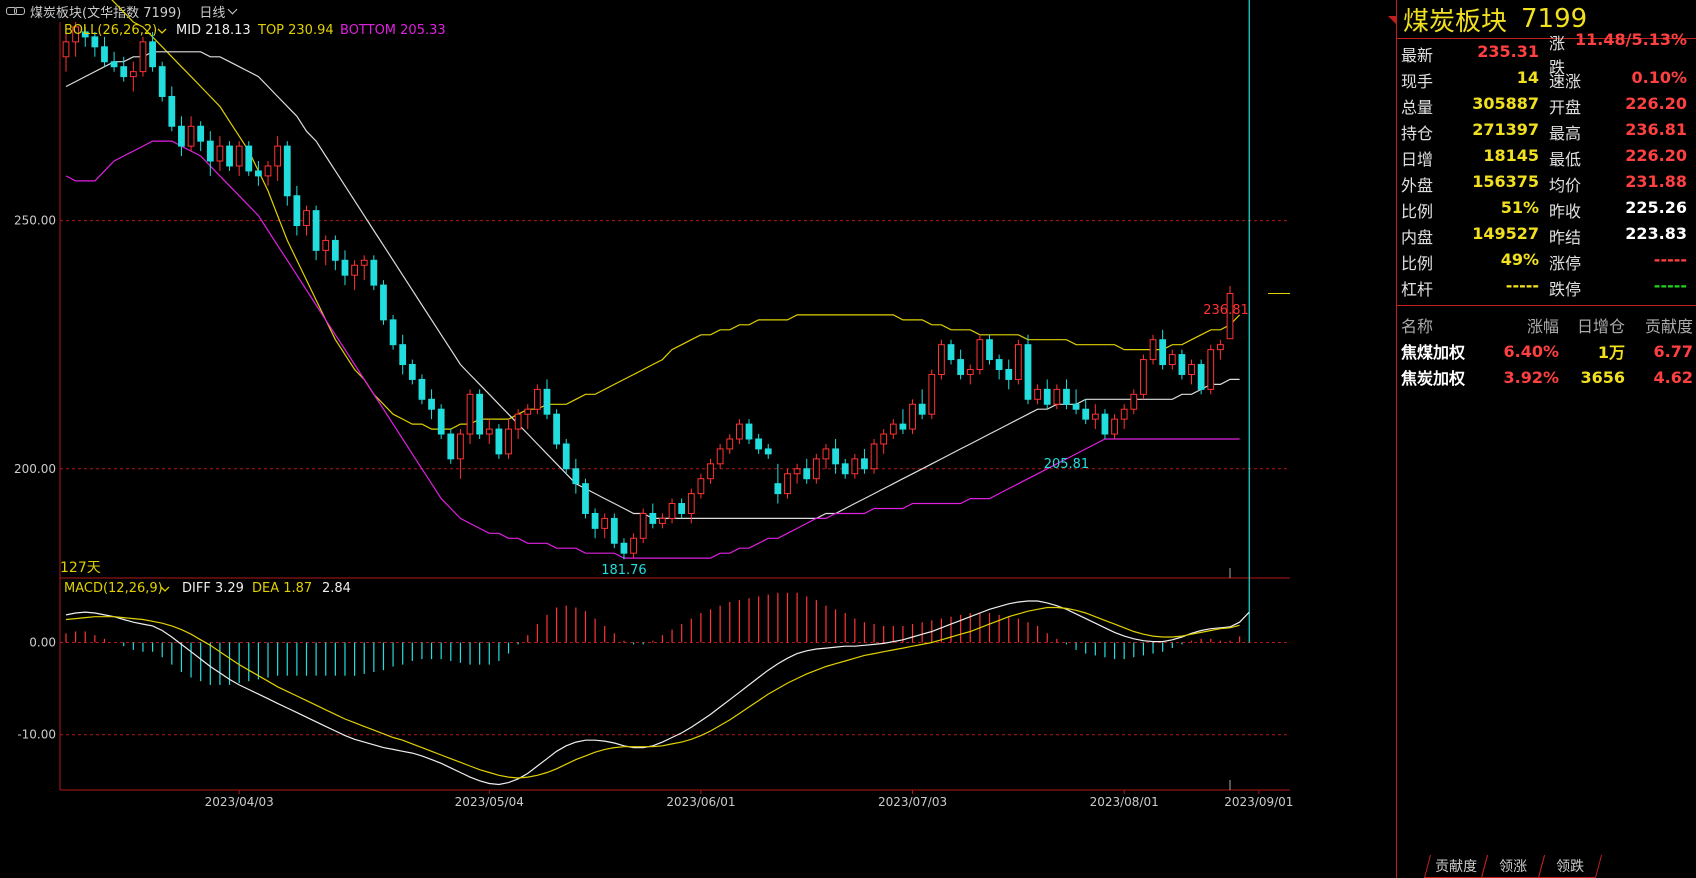 Image resolution: width=1696 pixels, height=878 pixels. Describe the element at coordinates (1513, 866) in the screenshot. I see `tab-领涨: 领涨` at that location.